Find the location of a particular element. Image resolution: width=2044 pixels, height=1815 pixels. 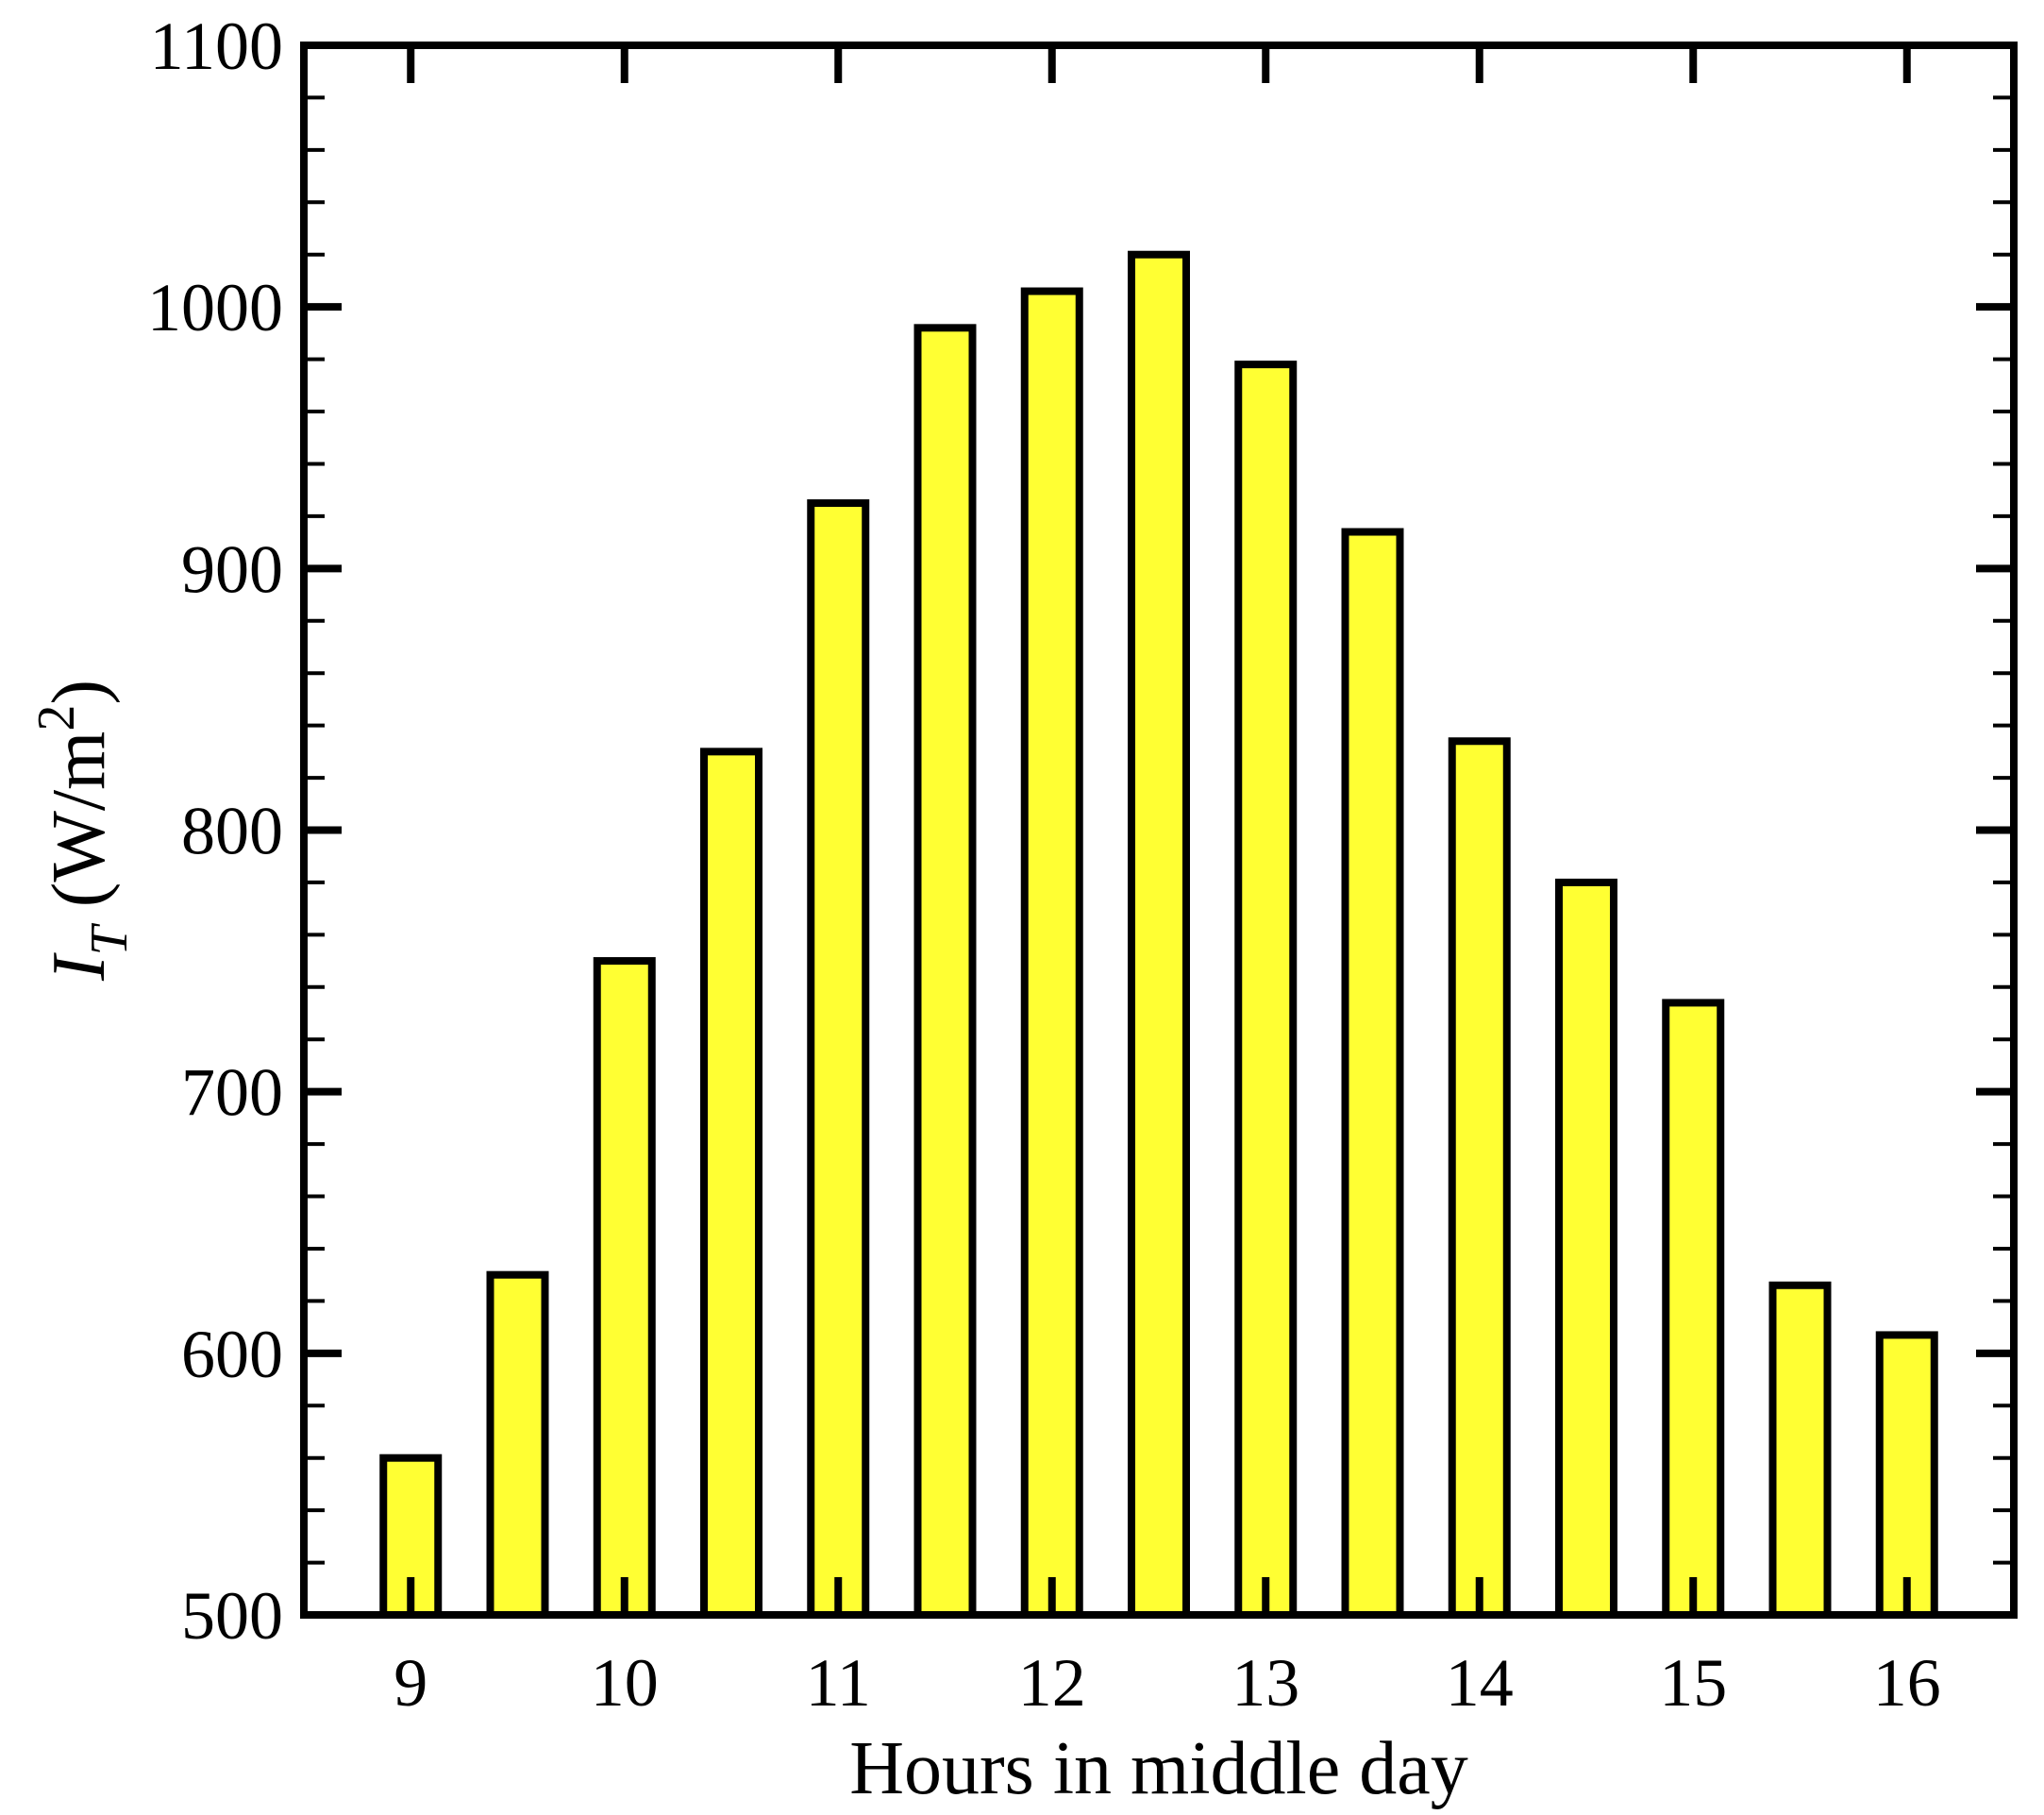

y-axis-symbol: I is located at coordinates (79, 967).